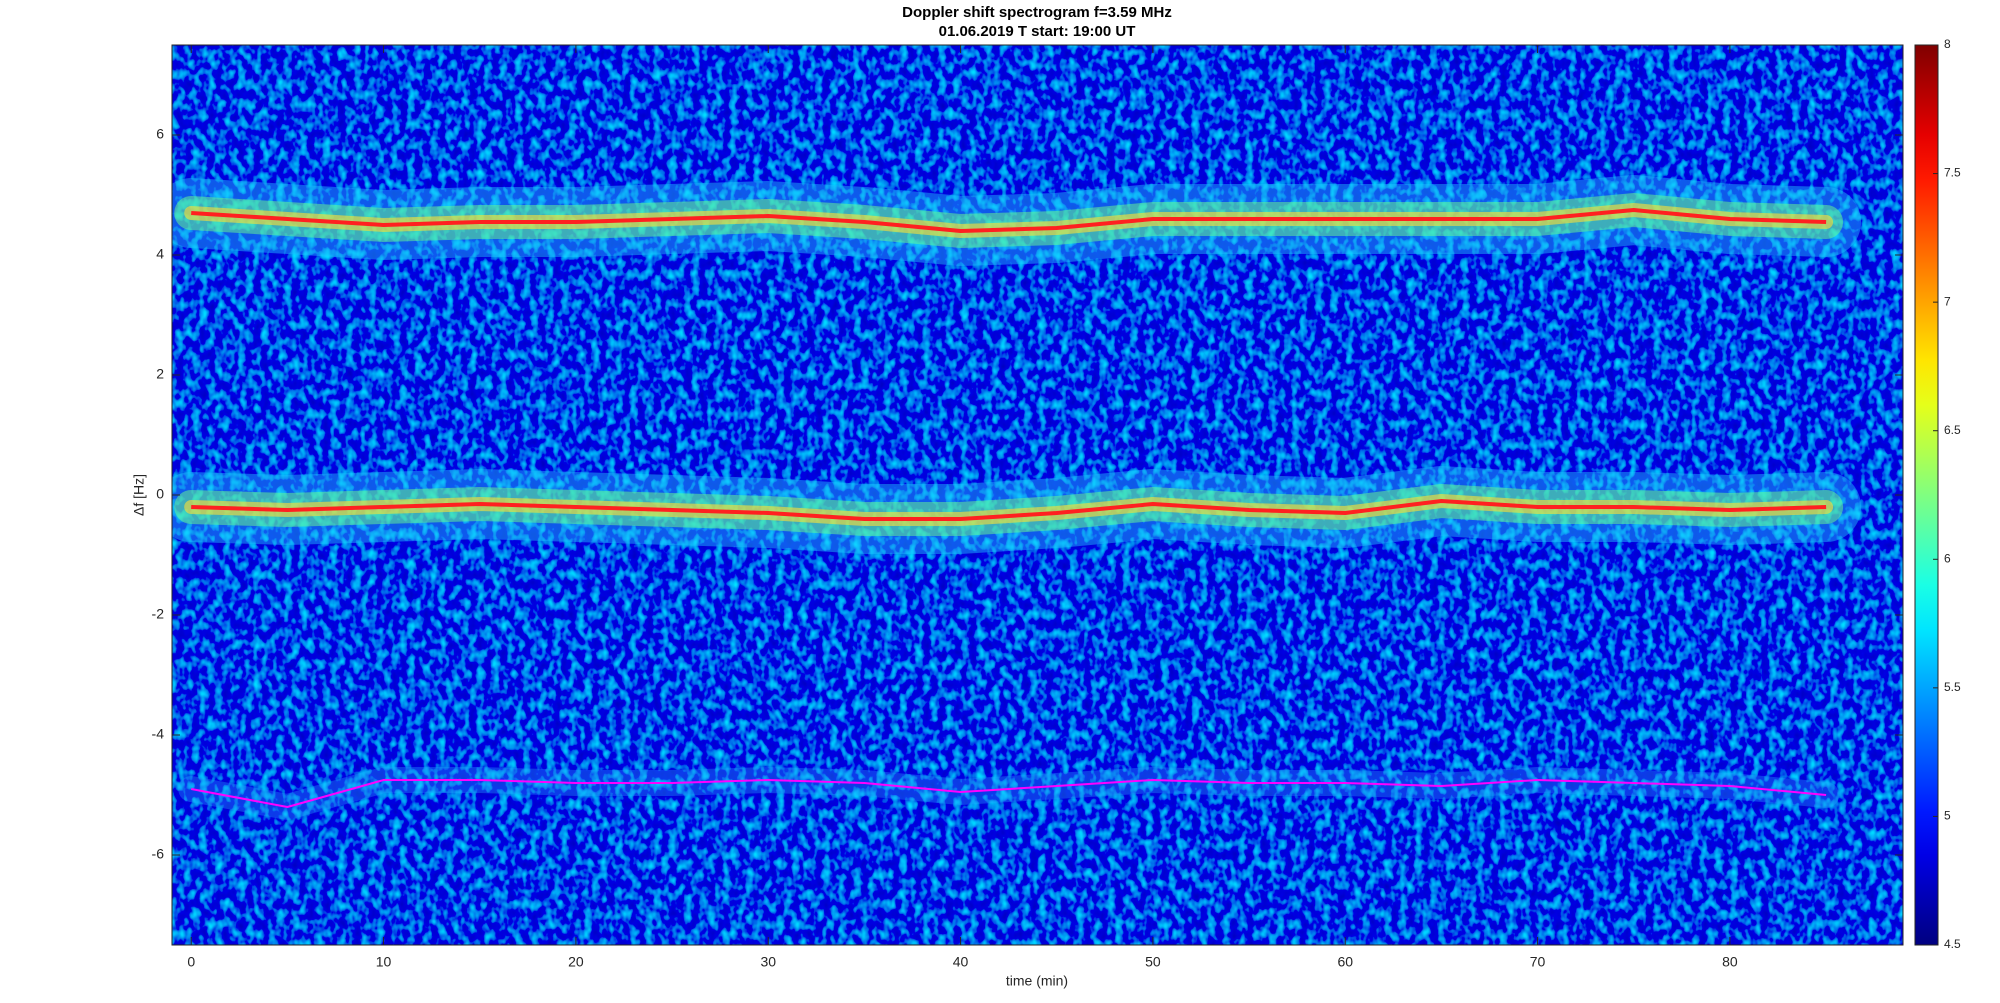 The height and width of the screenshot is (1003, 2000). What do you see at coordinates (158, 854) in the screenshot?
I see `y-tick-label: -6` at bounding box center [158, 854].